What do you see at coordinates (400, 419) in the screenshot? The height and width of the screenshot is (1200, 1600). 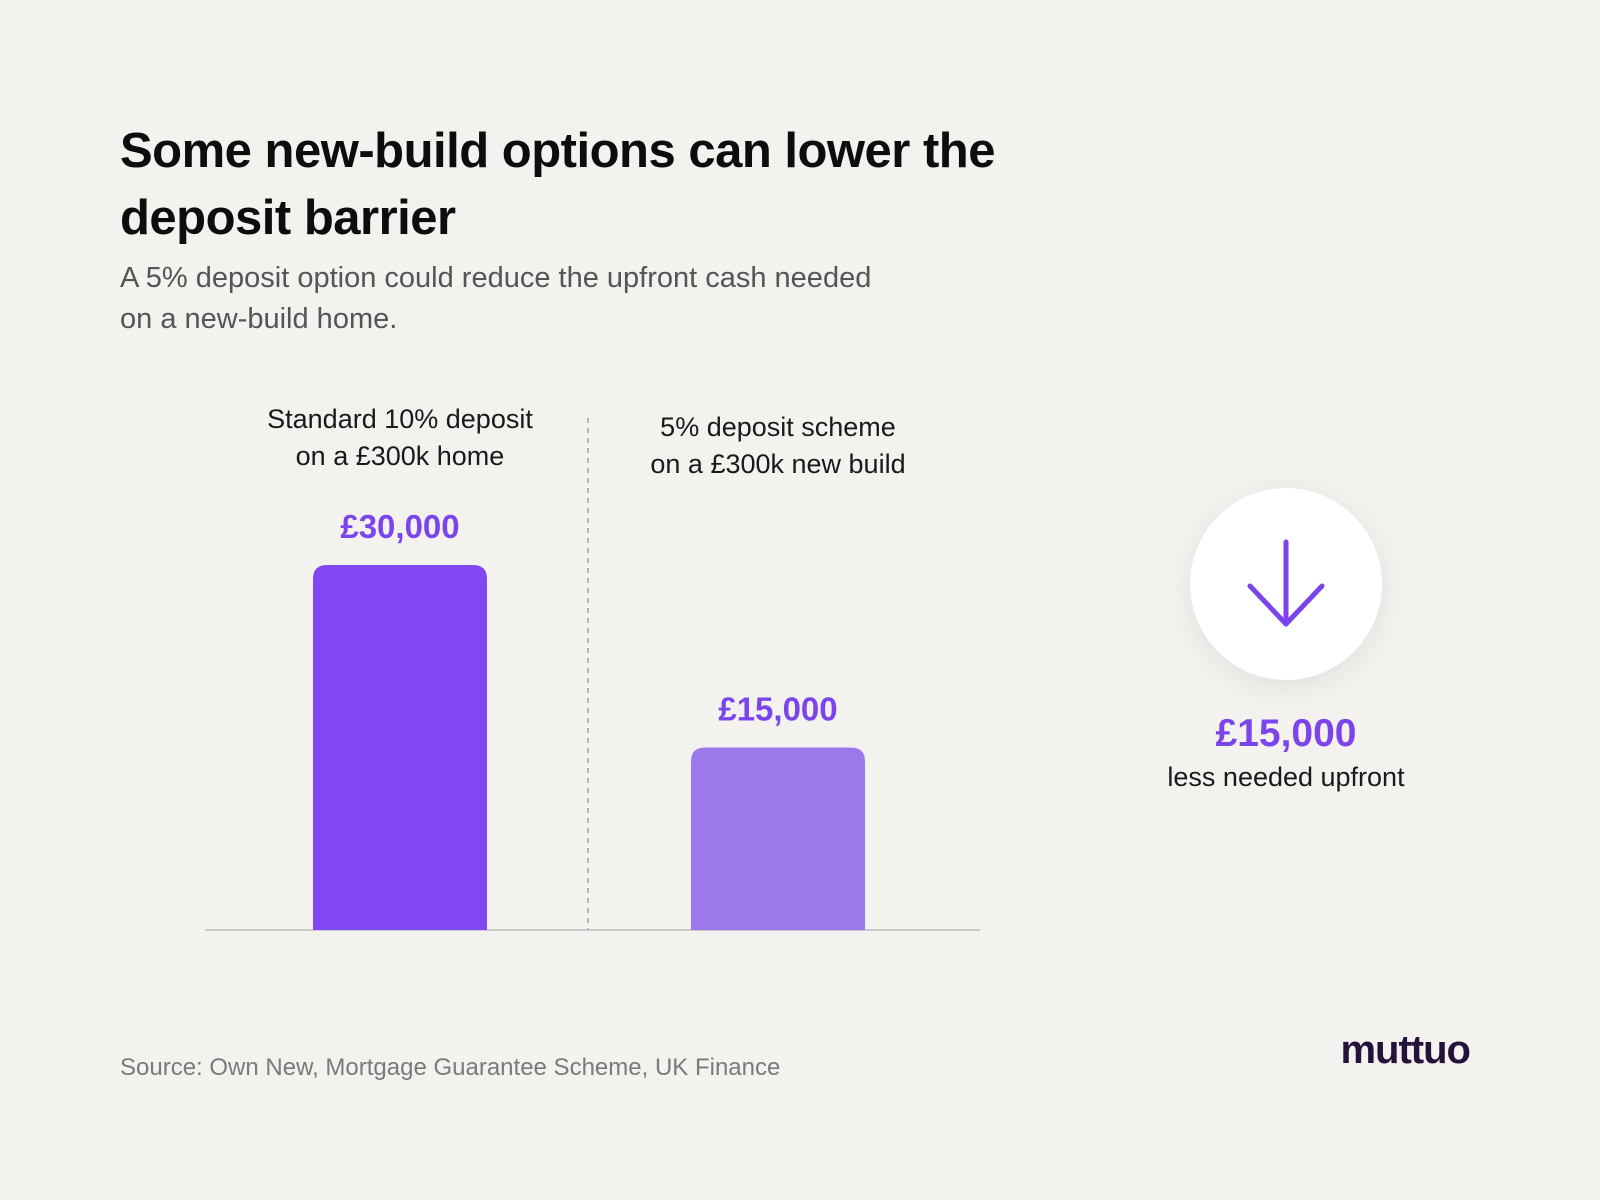 I see `category-label: Standard 10% deposit` at bounding box center [400, 419].